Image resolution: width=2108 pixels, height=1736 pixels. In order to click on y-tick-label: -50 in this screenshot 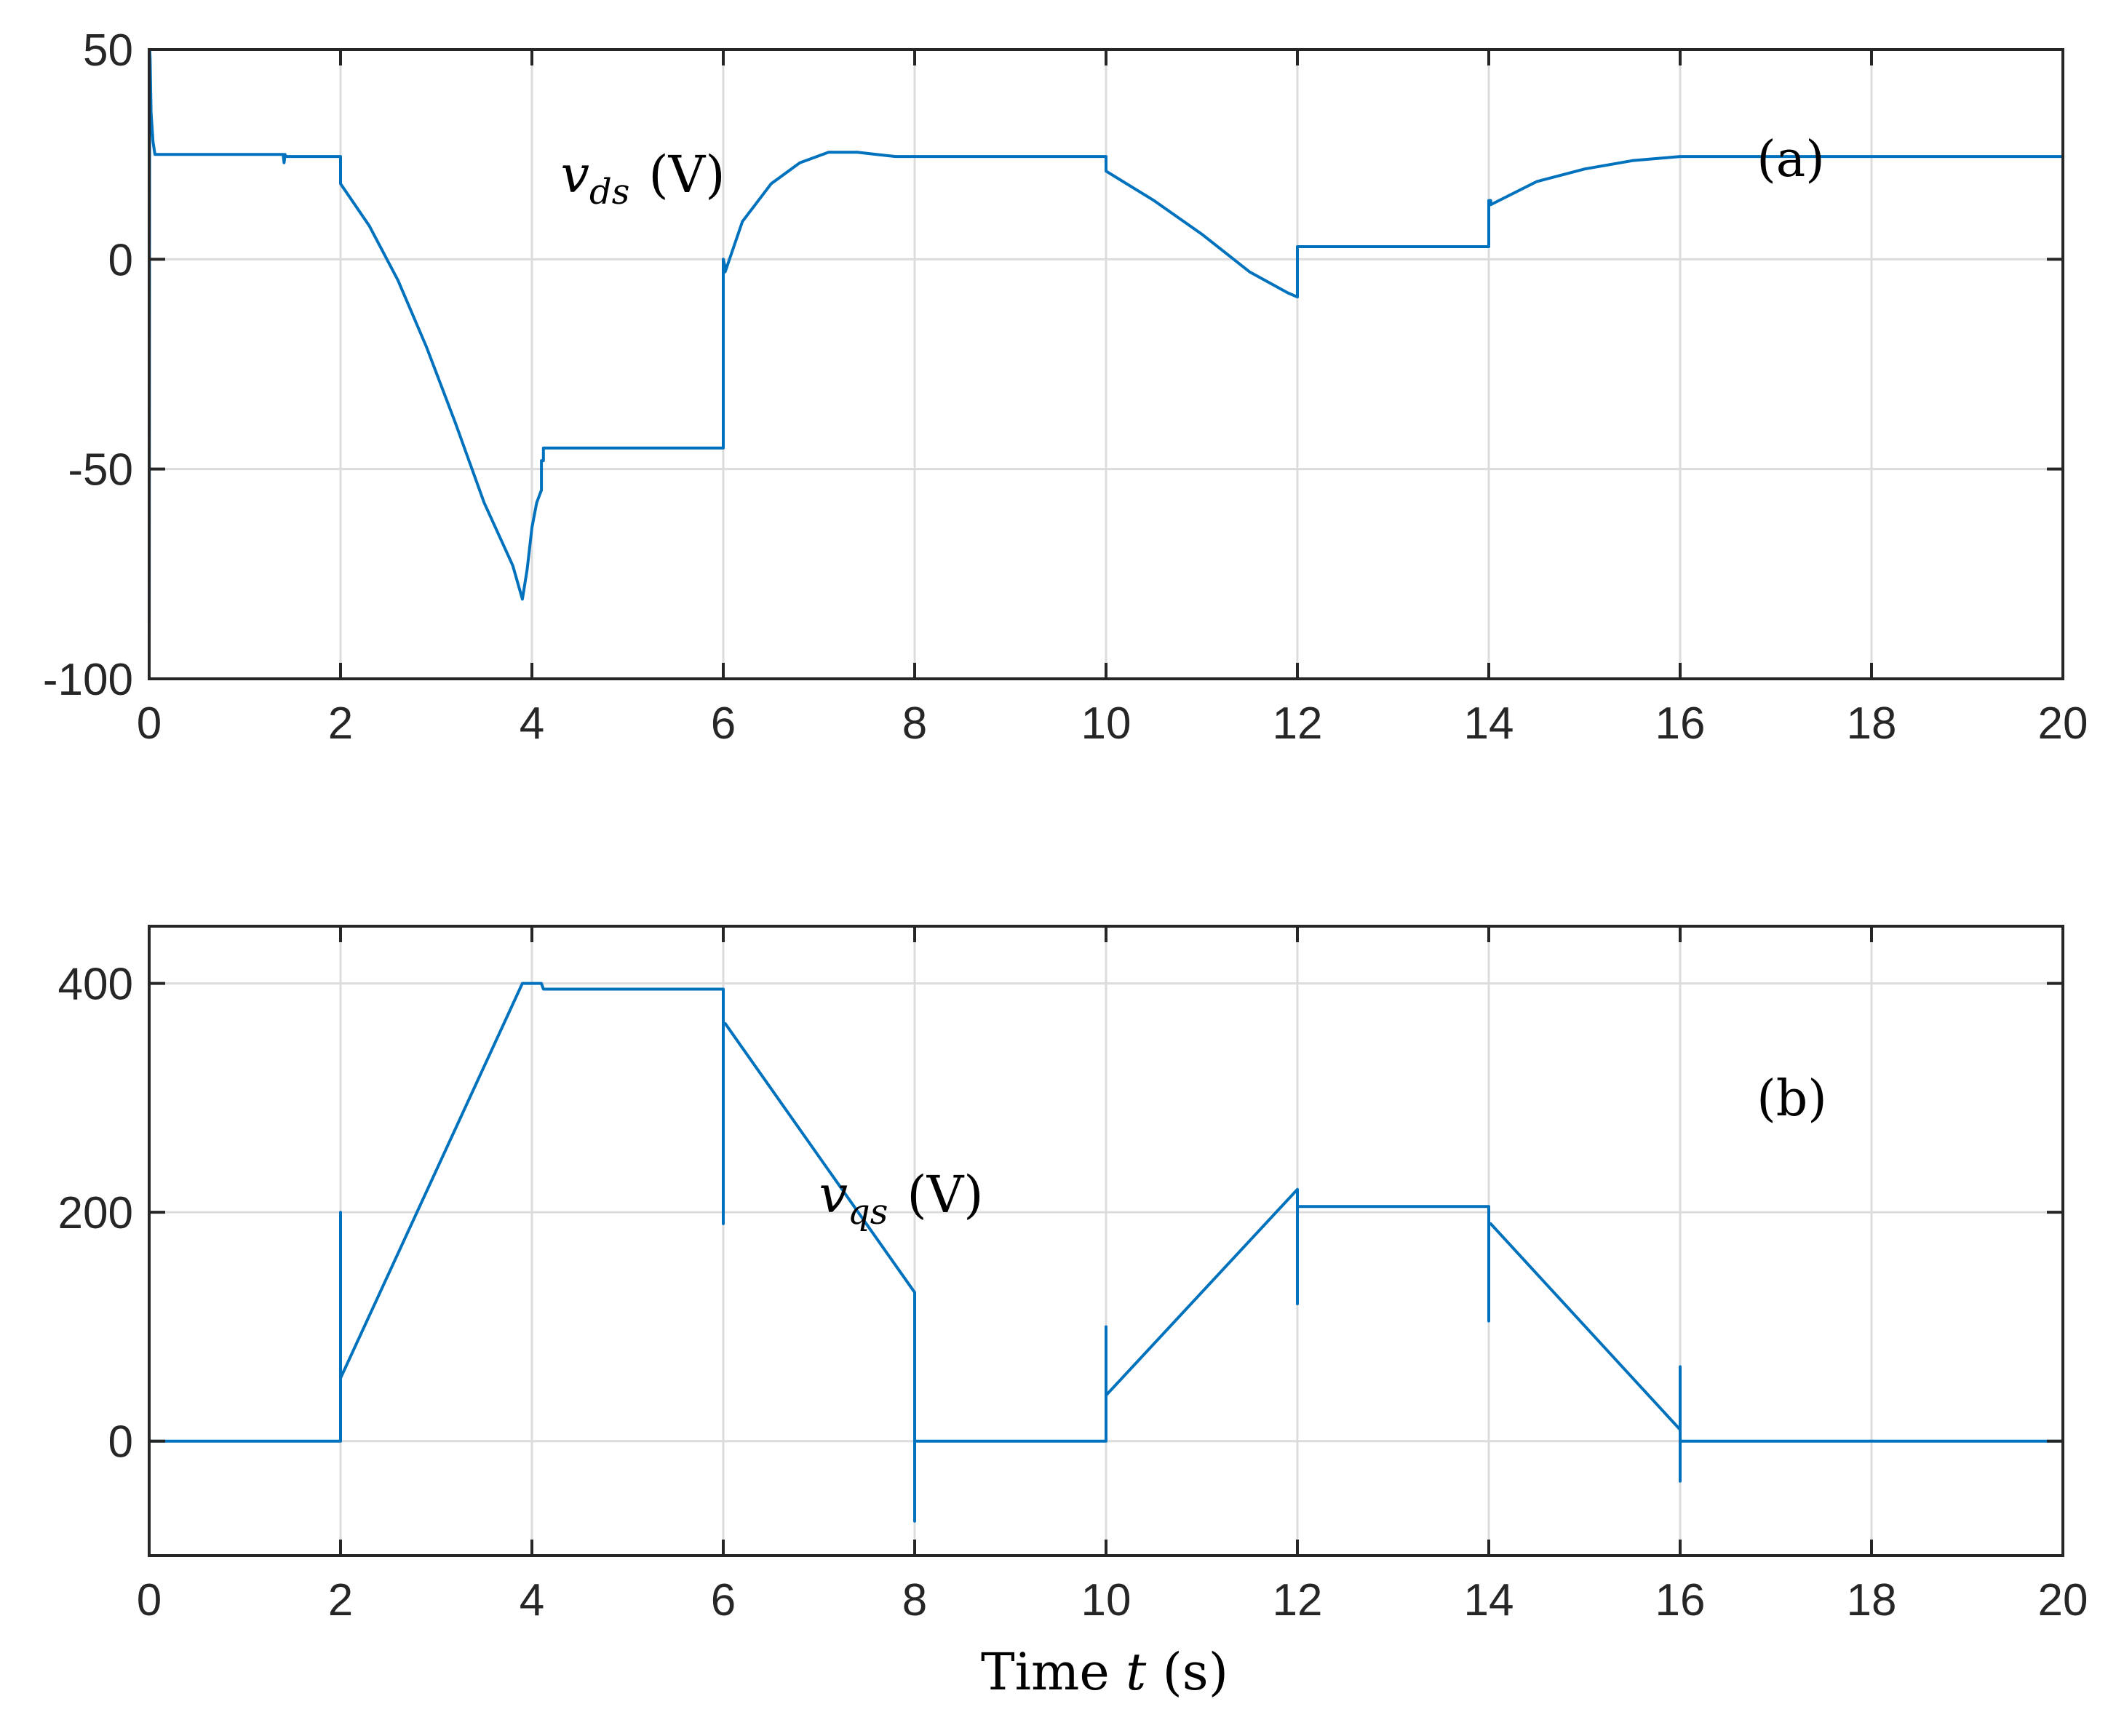, I will do `click(101, 470)`.